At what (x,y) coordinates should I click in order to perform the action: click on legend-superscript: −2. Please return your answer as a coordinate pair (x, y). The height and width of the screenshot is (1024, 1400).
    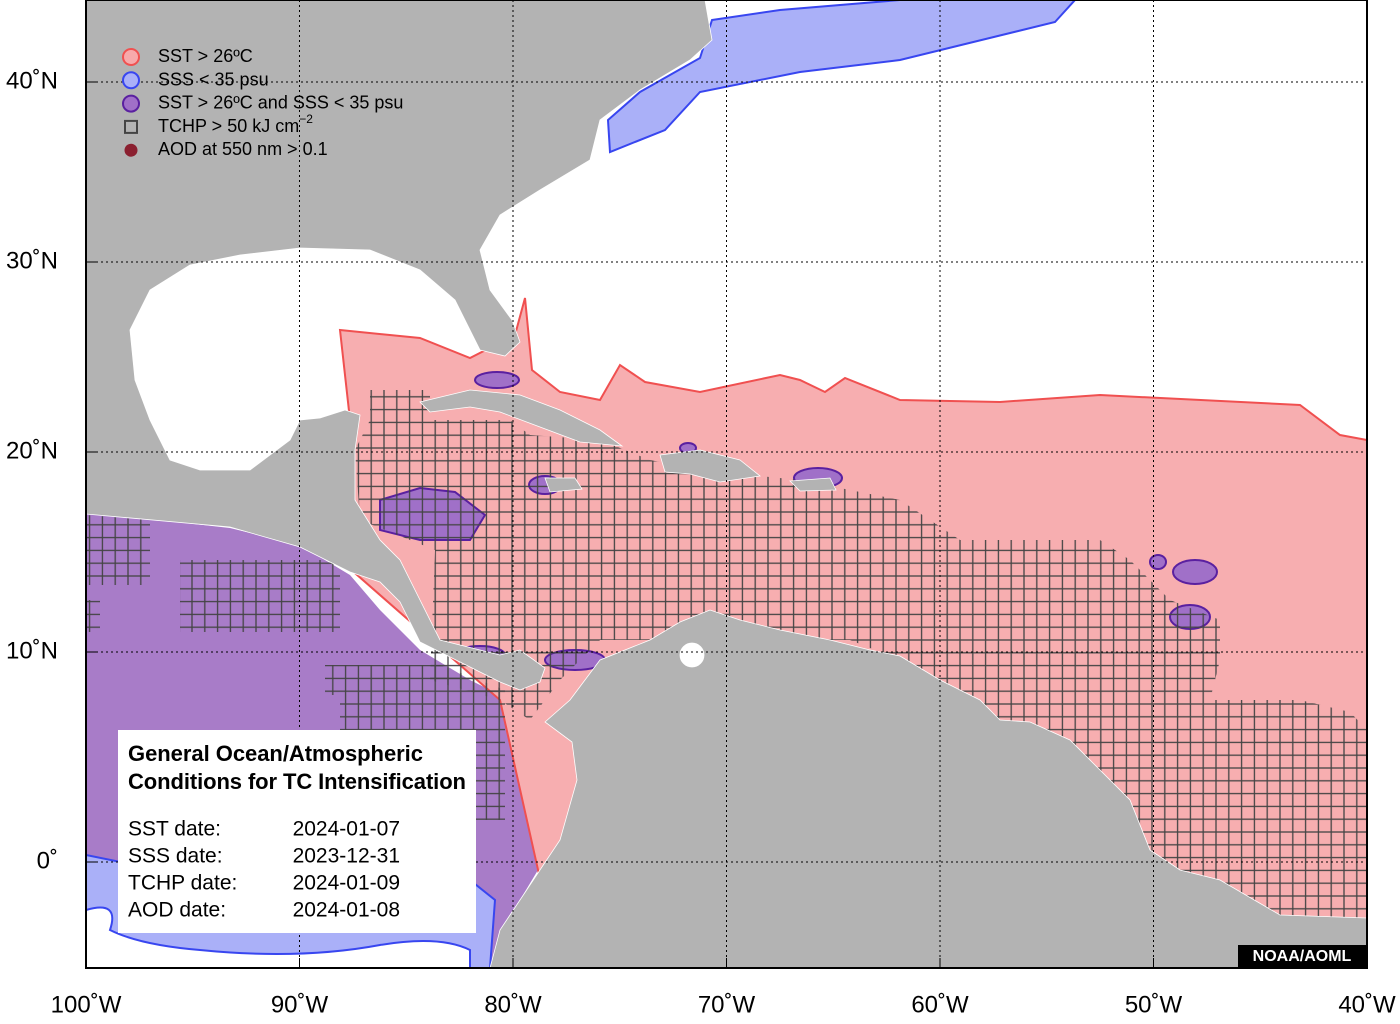
    Looking at the image, I should click on (306, 119).